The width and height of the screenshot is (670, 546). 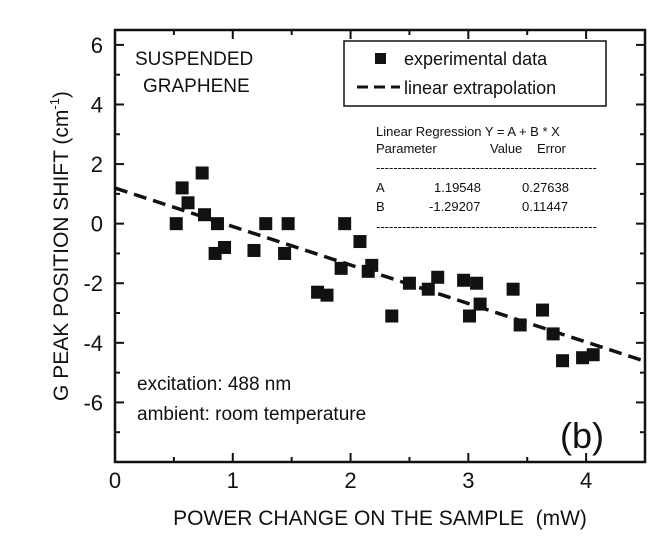 What do you see at coordinates (380, 206) in the screenshot?
I see `regression-row-b-param: B` at bounding box center [380, 206].